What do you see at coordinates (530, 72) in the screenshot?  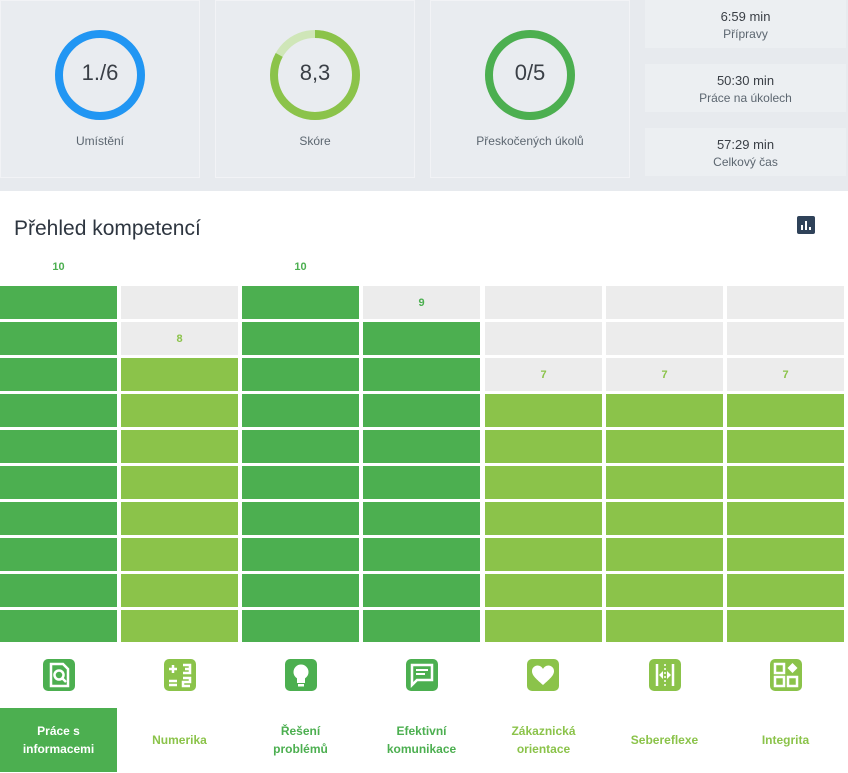 I see `skipped-value: 0/5` at bounding box center [530, 72].